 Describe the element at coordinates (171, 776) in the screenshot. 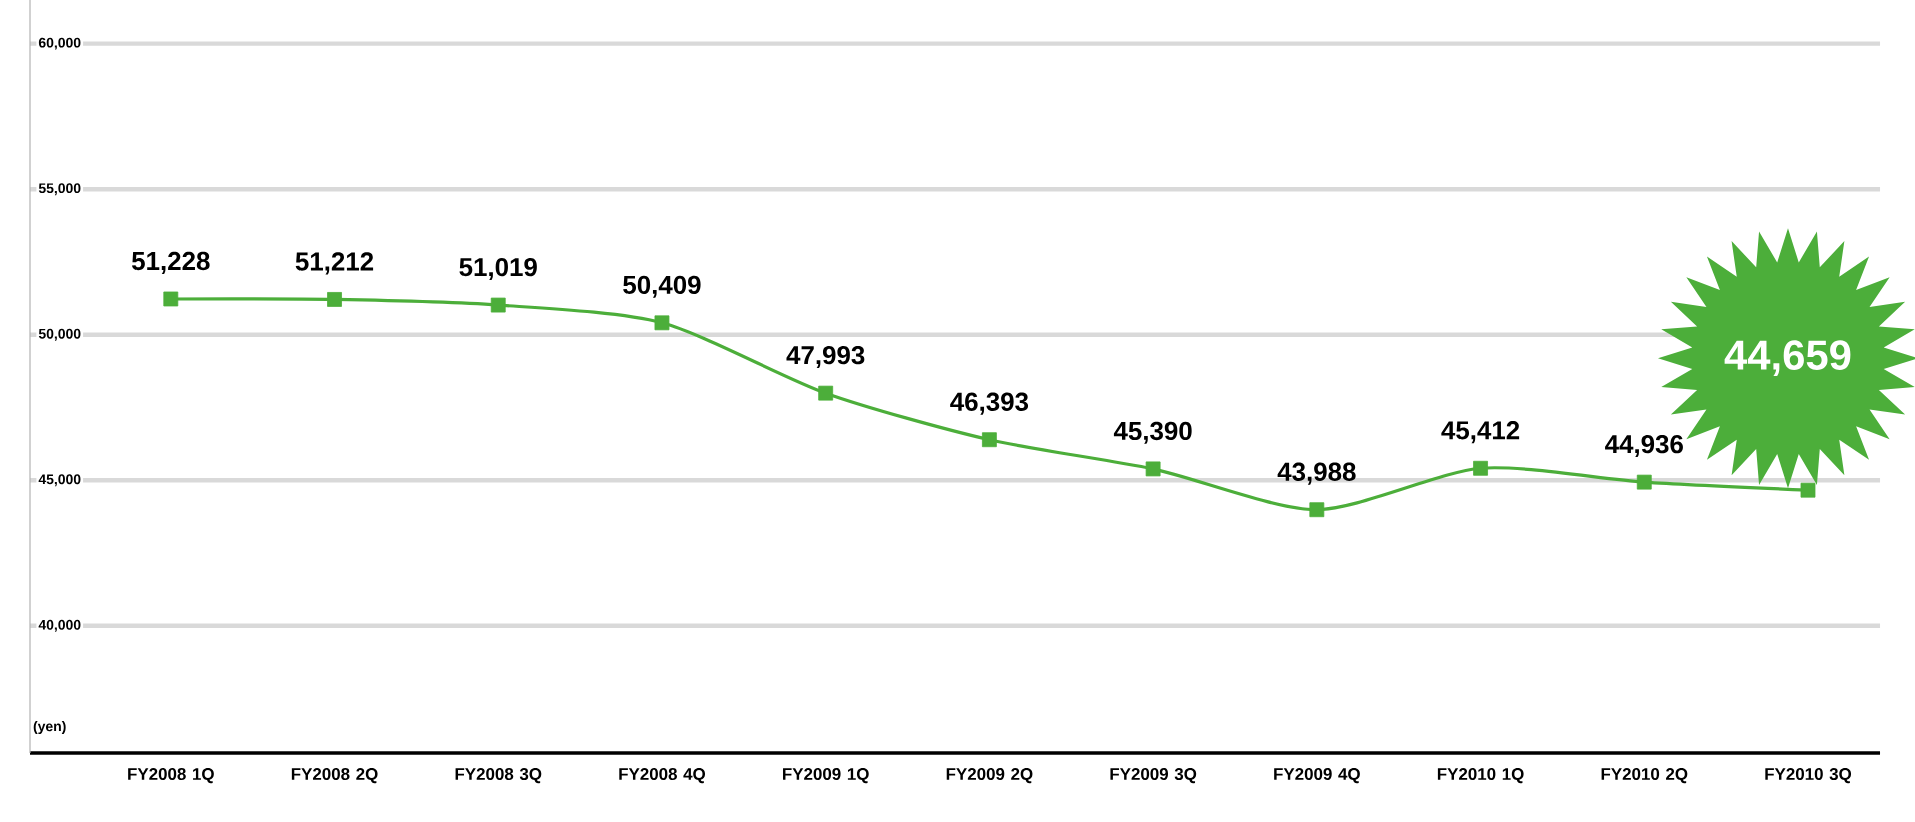

I see `x-tick-label: FY2008 1Q` at that location.